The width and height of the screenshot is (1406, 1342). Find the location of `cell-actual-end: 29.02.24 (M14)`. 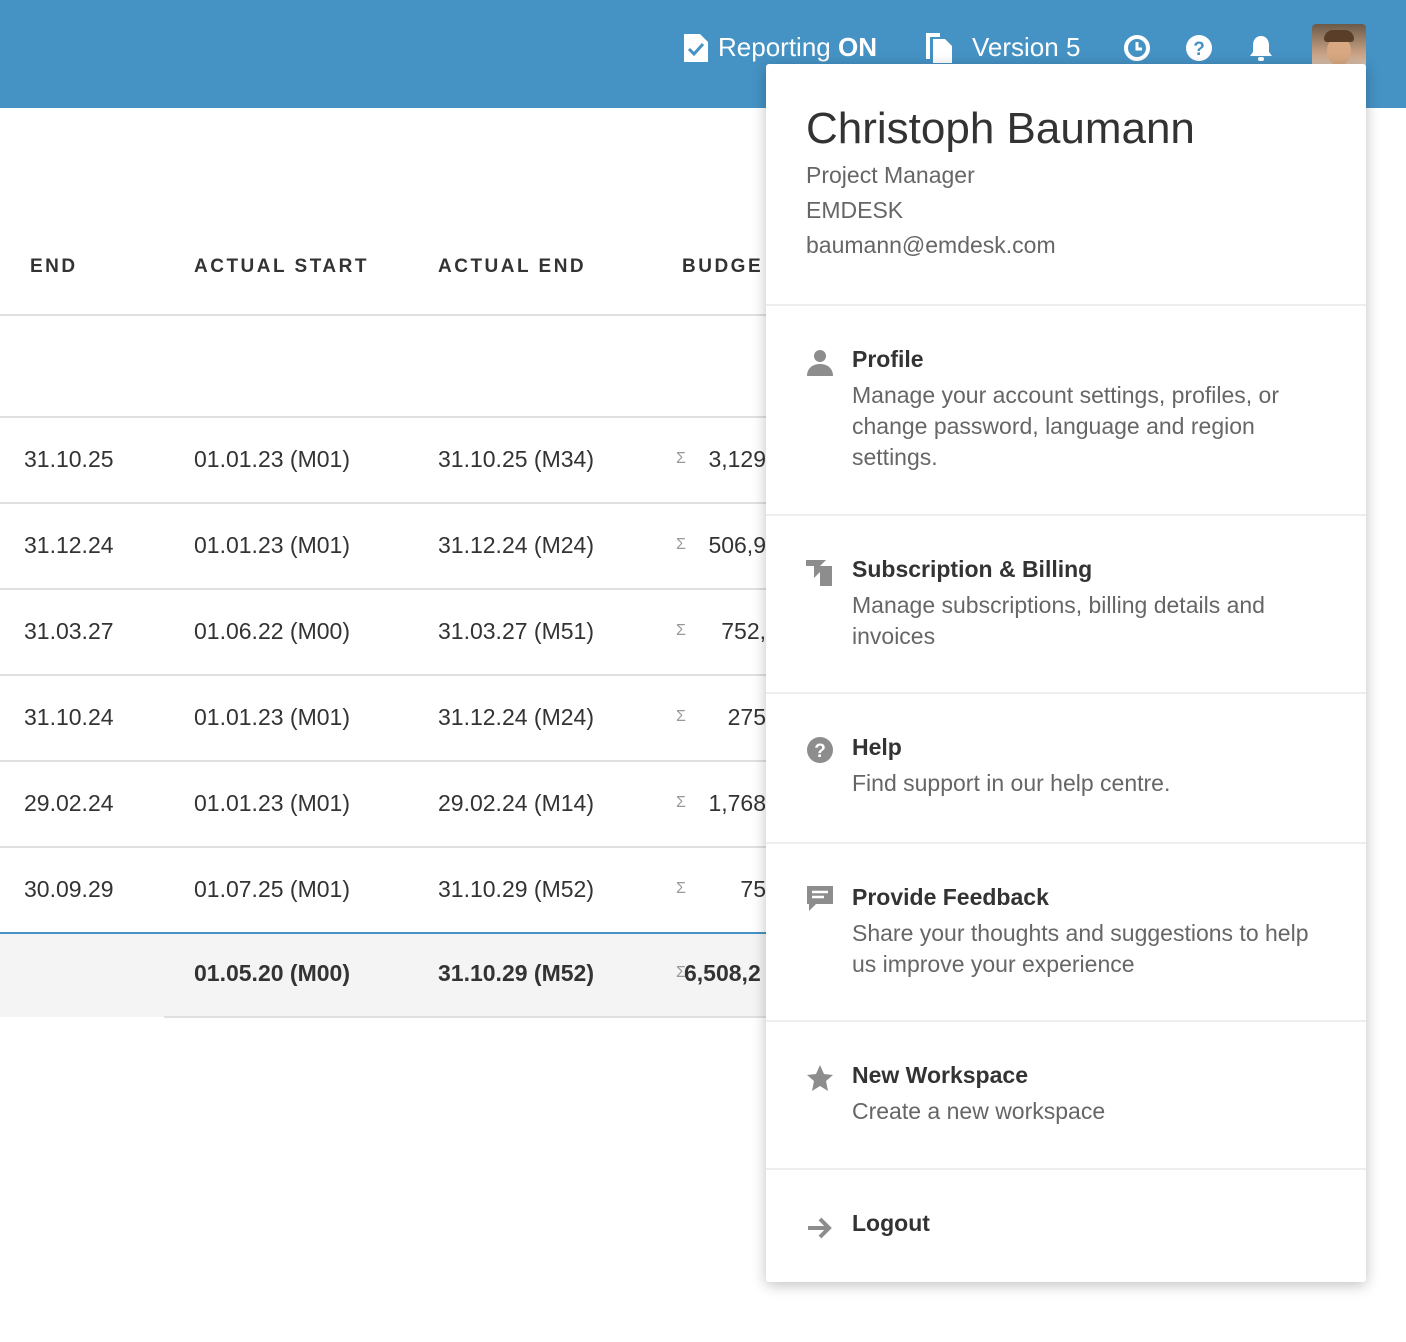

cell-actual-end: 29.02.24 (M14) is located at coordinates (516, 803).